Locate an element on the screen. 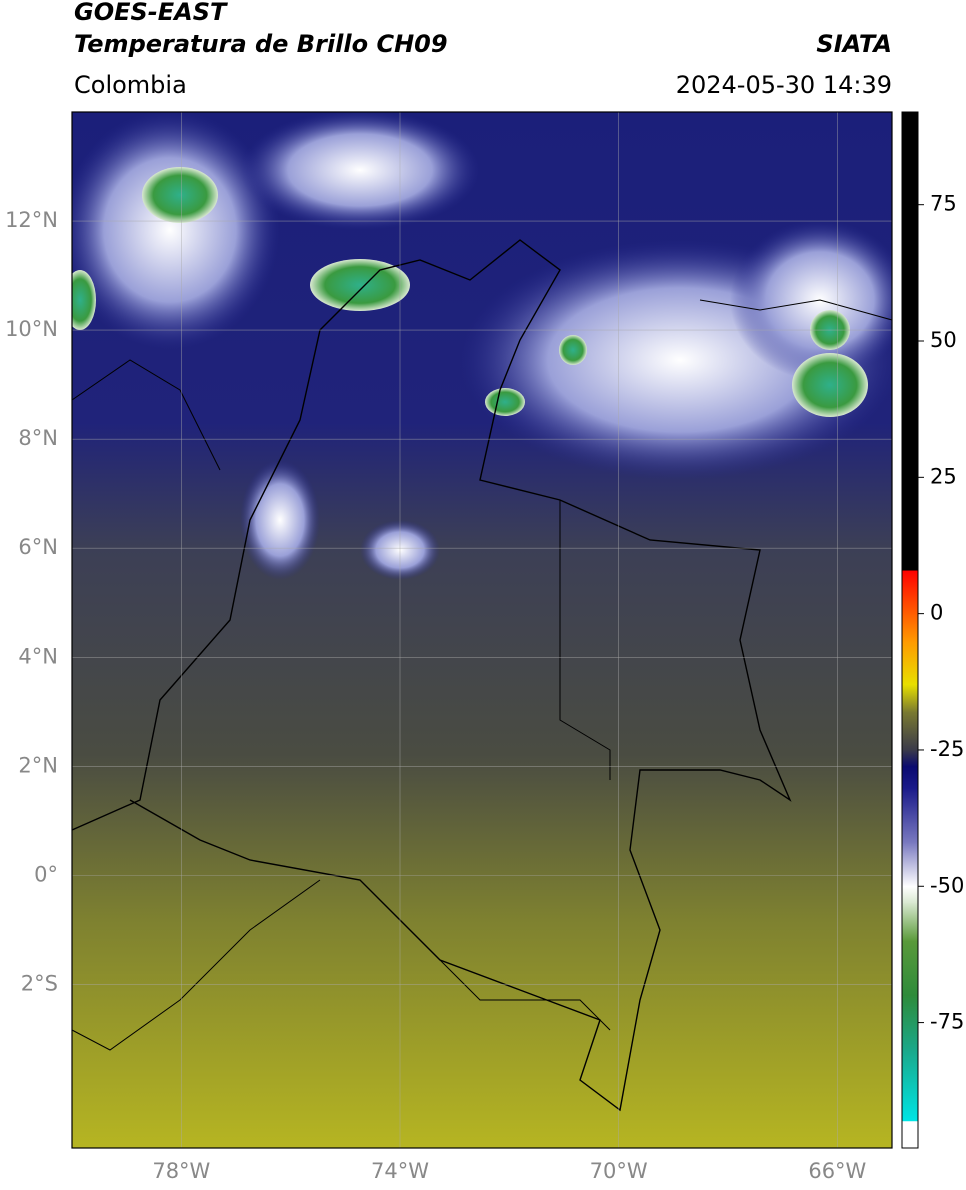 This screenshot has width=966, height=1190. x-tick-label: 74°W is located at coordinates (400, 1171).